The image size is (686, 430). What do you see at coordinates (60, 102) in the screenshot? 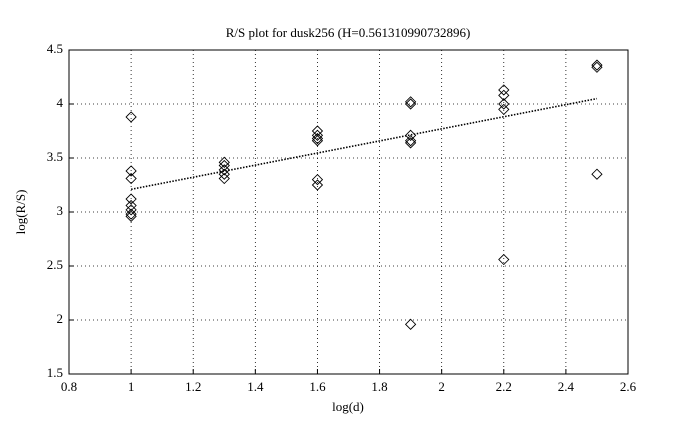
I see `y-tick-label: 4` at bounding box center [60, 102].